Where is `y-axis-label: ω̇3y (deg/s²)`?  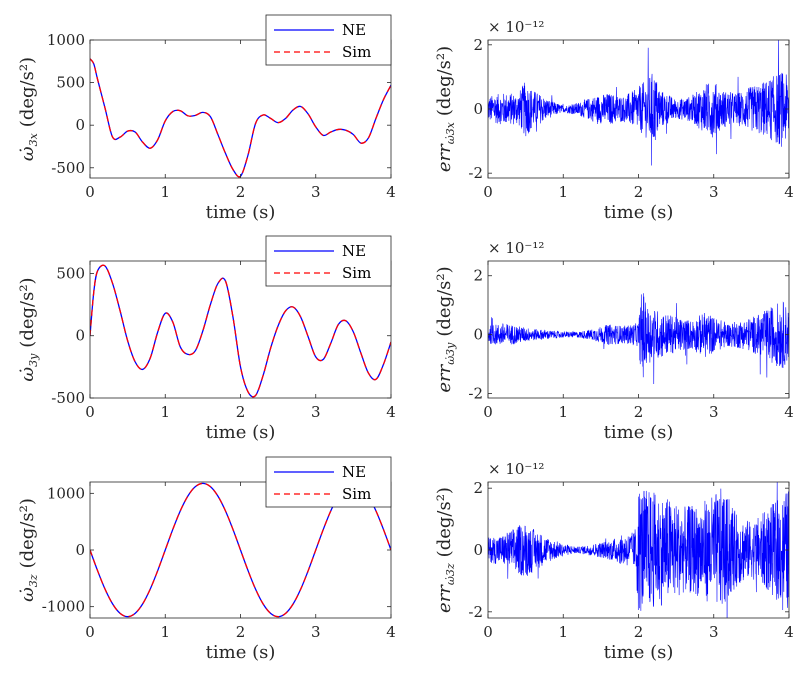 y-axis-label: ω̇3y (deg/s²) is located at coordinates (28, 329).